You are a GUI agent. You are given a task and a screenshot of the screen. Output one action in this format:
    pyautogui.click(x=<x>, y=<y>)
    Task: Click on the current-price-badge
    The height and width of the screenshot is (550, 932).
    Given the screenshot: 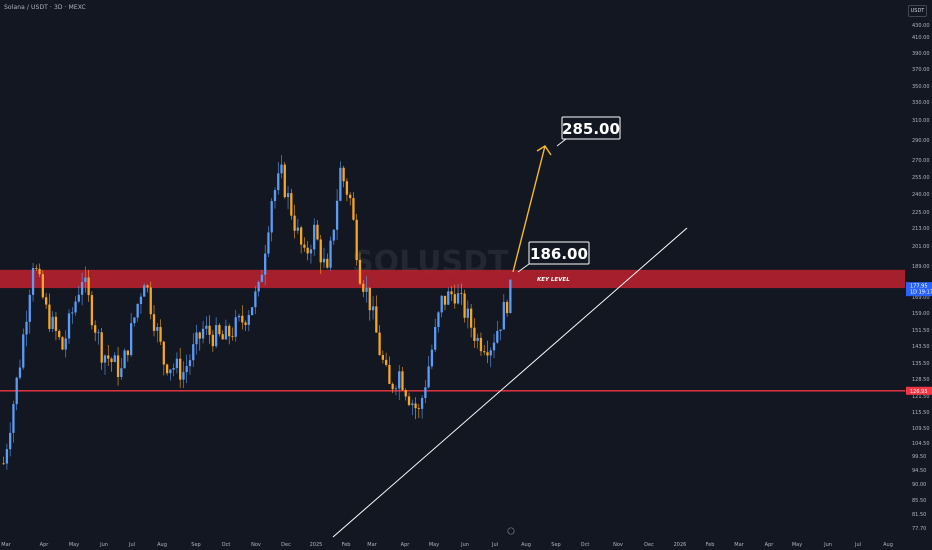 What is the action you would take?
    pyautogui.click(x=919, y=289)
    